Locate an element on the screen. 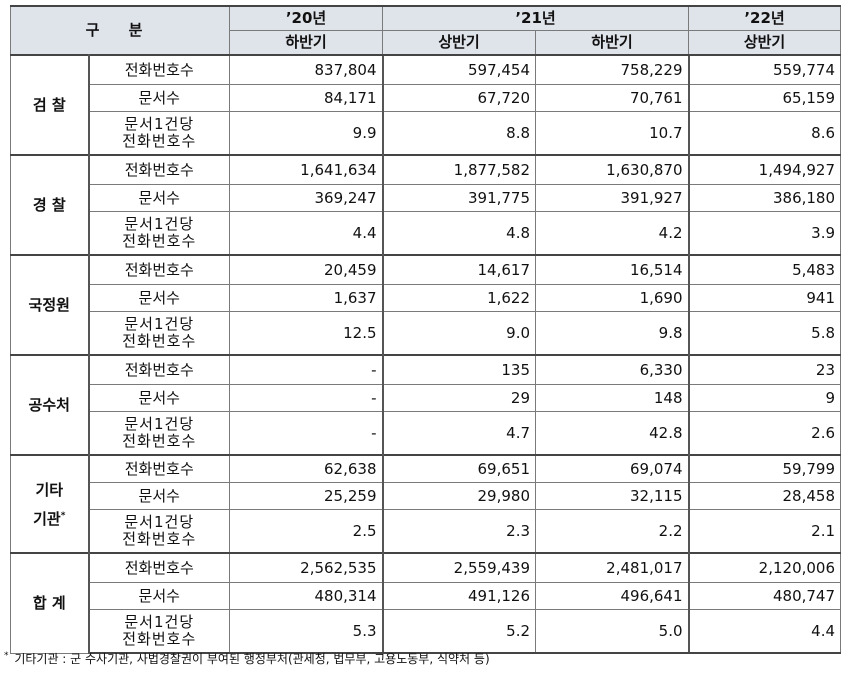 The width and height of the screenshot is (850, 677). table-cell: 148 is located at coordinates (612, 398).